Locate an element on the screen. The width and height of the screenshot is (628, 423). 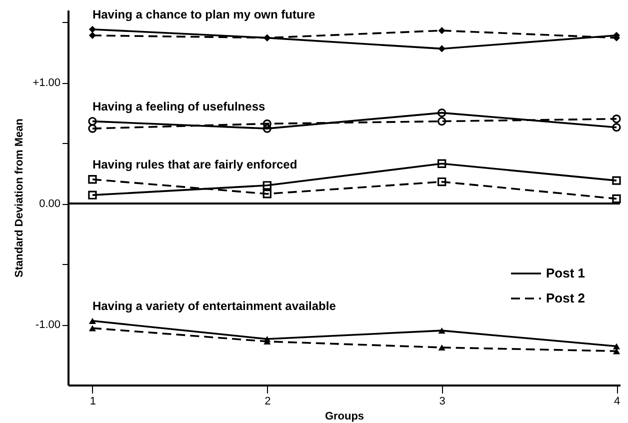
y-tick-label: +1.00 is located at coordinates (46, 83).